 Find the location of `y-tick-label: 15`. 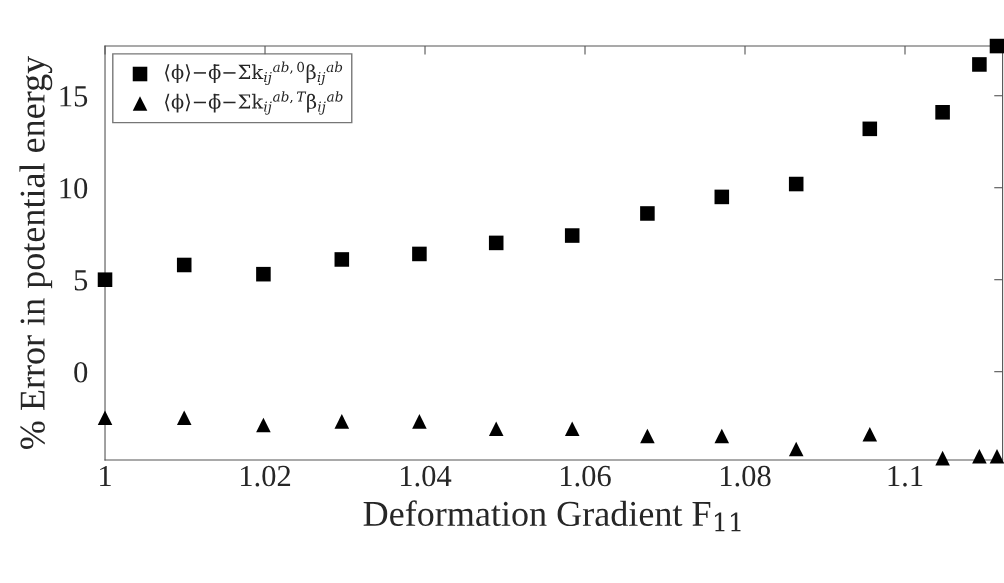

y-tick-label: 15 is located at coordinates (74, 96).